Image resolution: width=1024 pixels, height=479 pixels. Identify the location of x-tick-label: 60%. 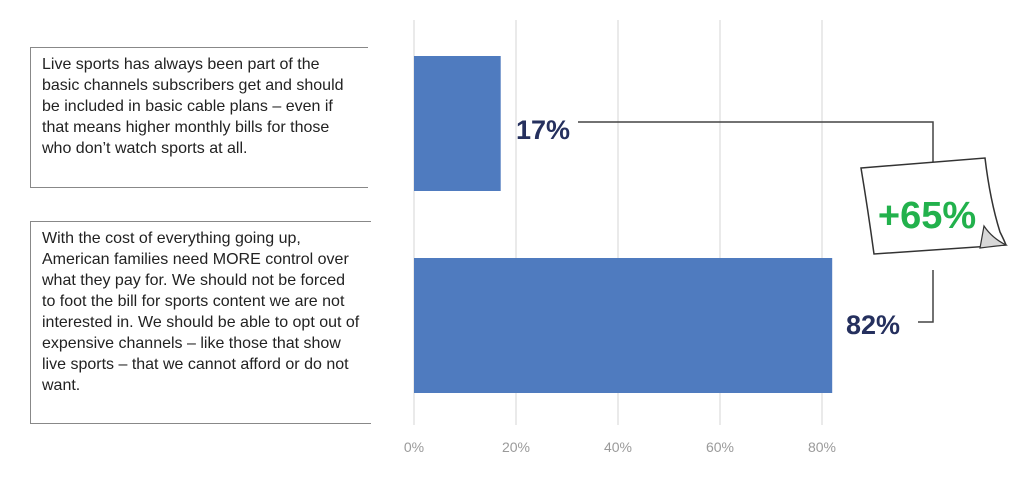
(720, 447).